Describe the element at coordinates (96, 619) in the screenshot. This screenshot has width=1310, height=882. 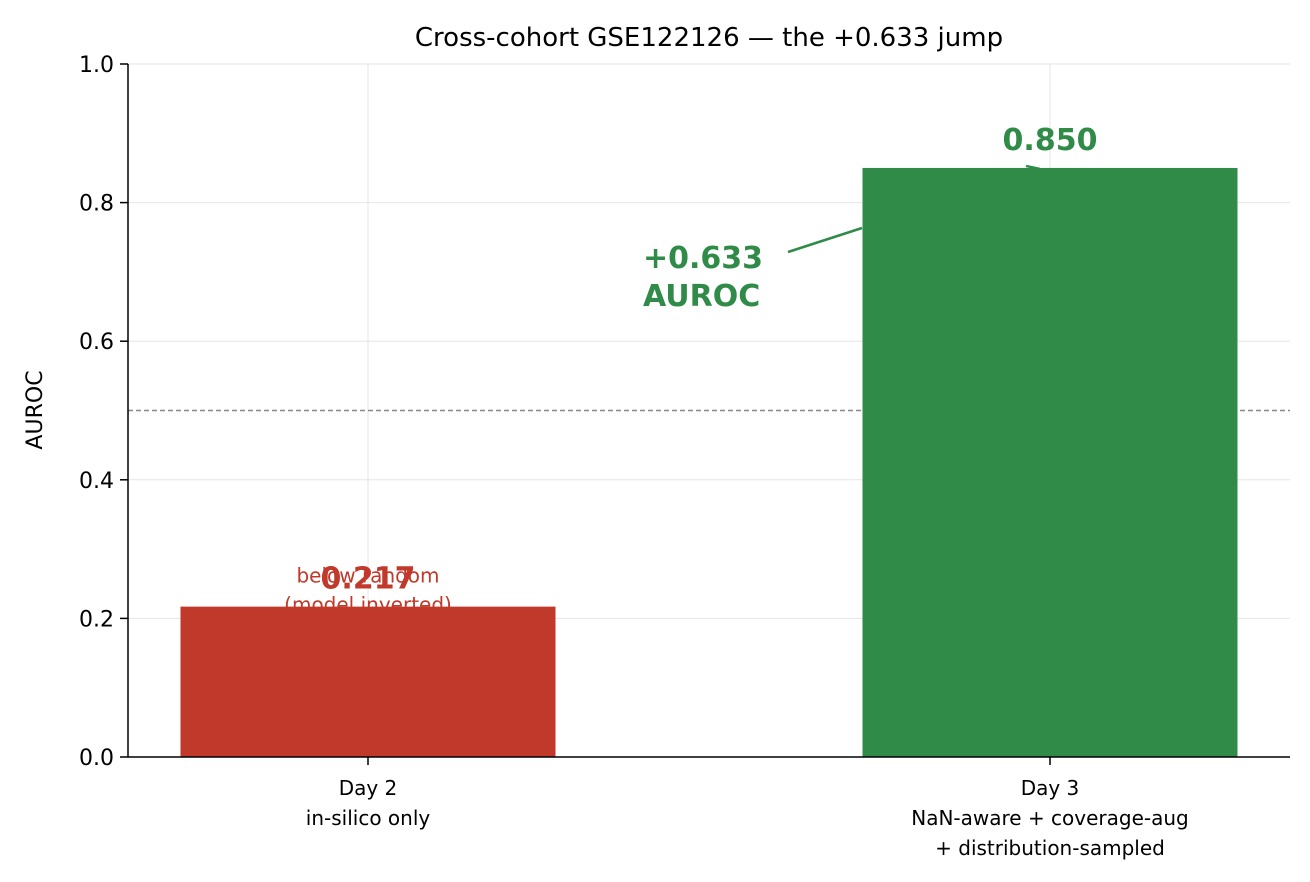
I see `y-tick-label: 0.2` at that location.